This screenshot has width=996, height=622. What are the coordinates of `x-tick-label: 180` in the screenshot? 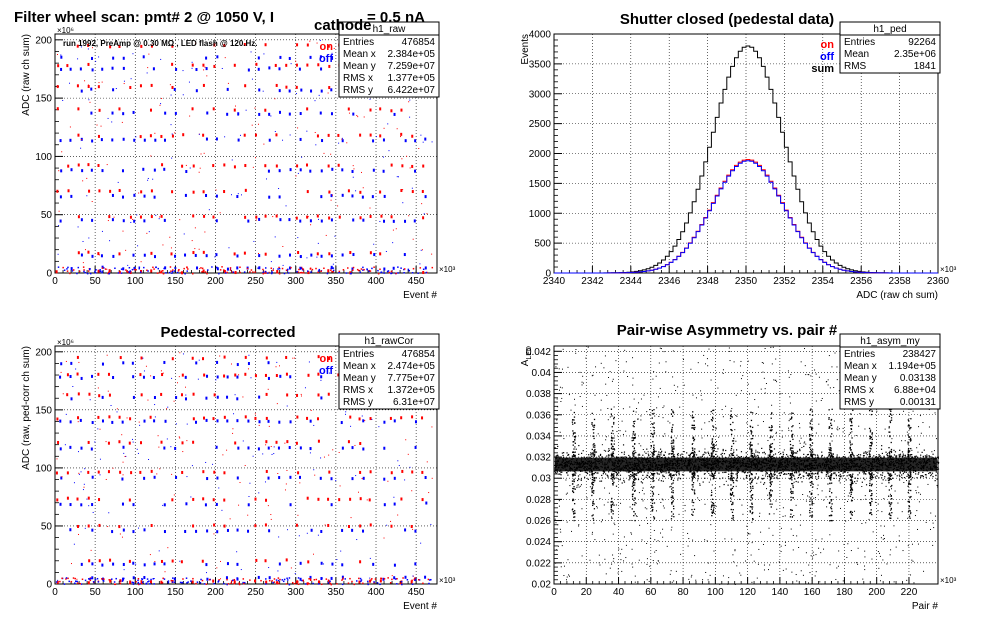 It's located at (844, 592).